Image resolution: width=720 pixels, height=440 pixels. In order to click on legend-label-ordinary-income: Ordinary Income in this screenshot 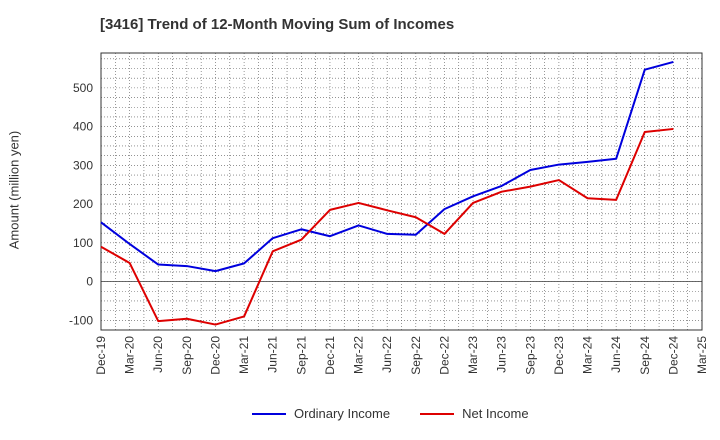, I will do `click(342, 413)`.